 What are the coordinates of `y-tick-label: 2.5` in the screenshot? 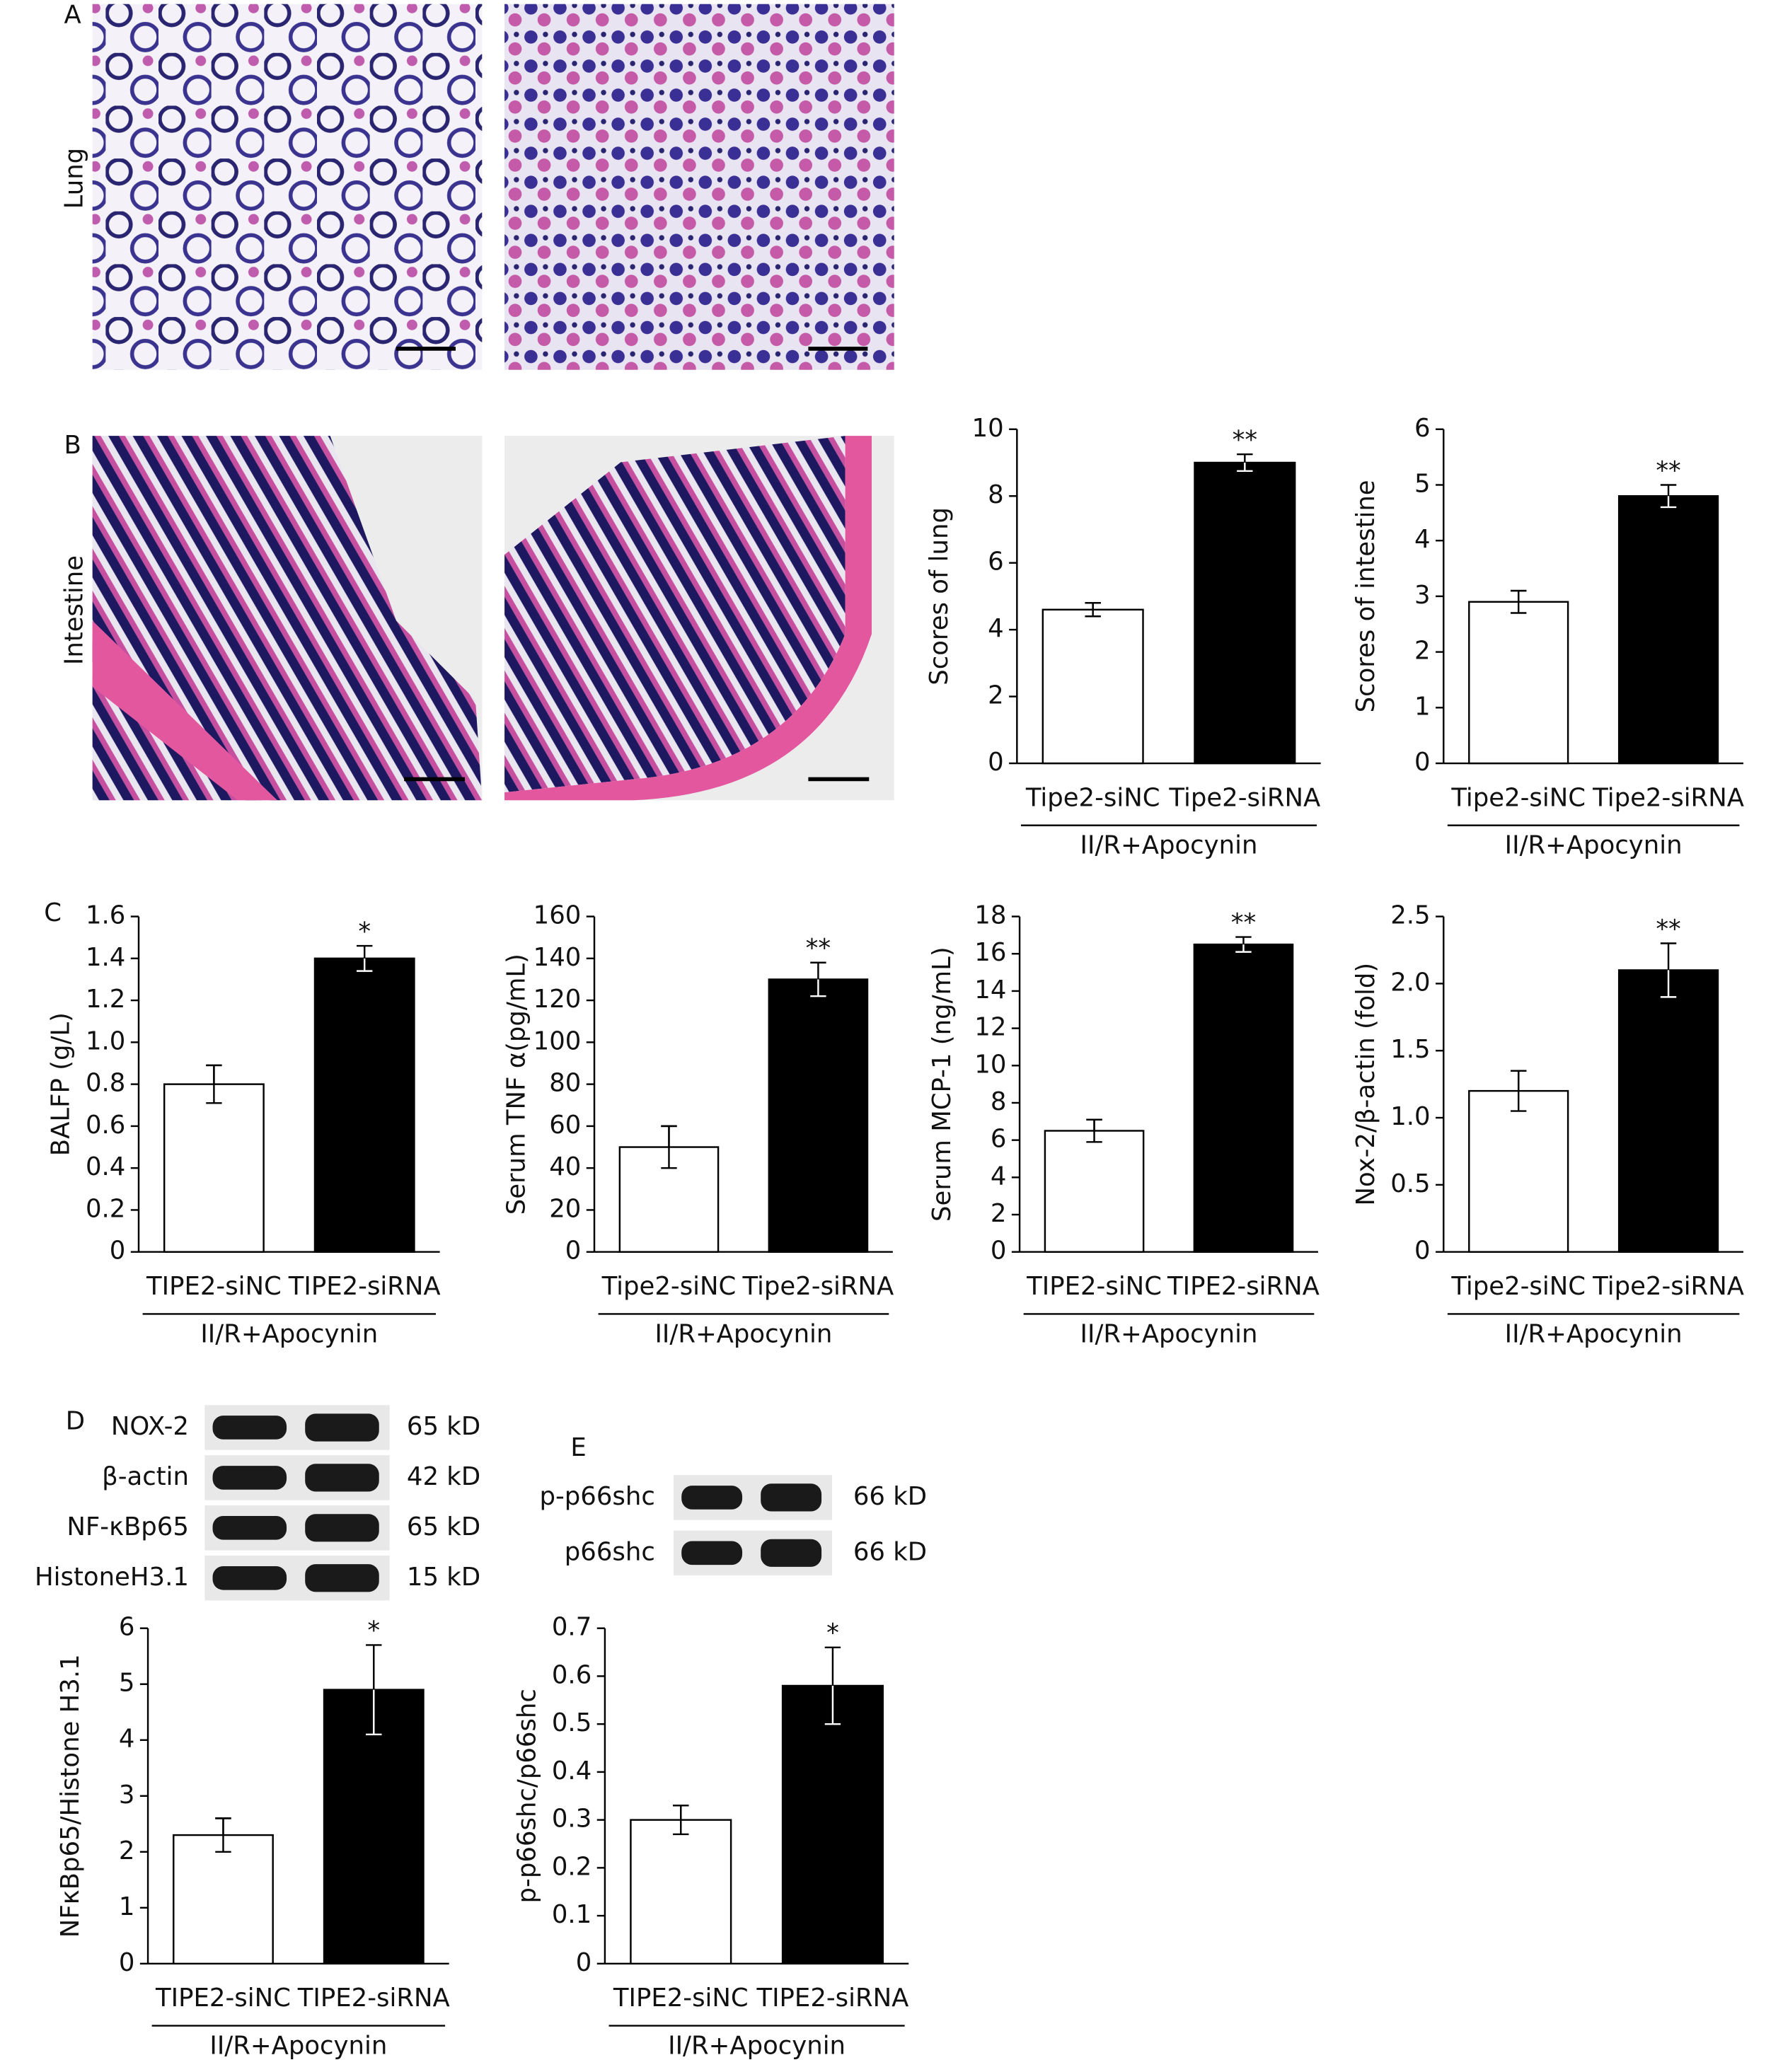 It's located at (1410, 915).